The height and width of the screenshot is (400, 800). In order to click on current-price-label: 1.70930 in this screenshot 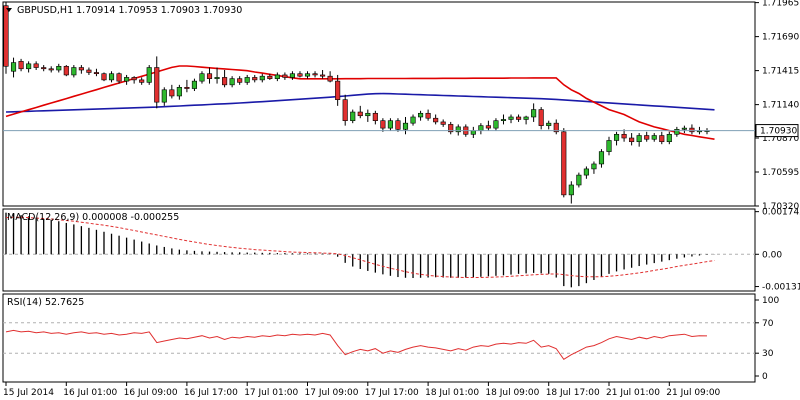, I will do `click(778, 132)`.